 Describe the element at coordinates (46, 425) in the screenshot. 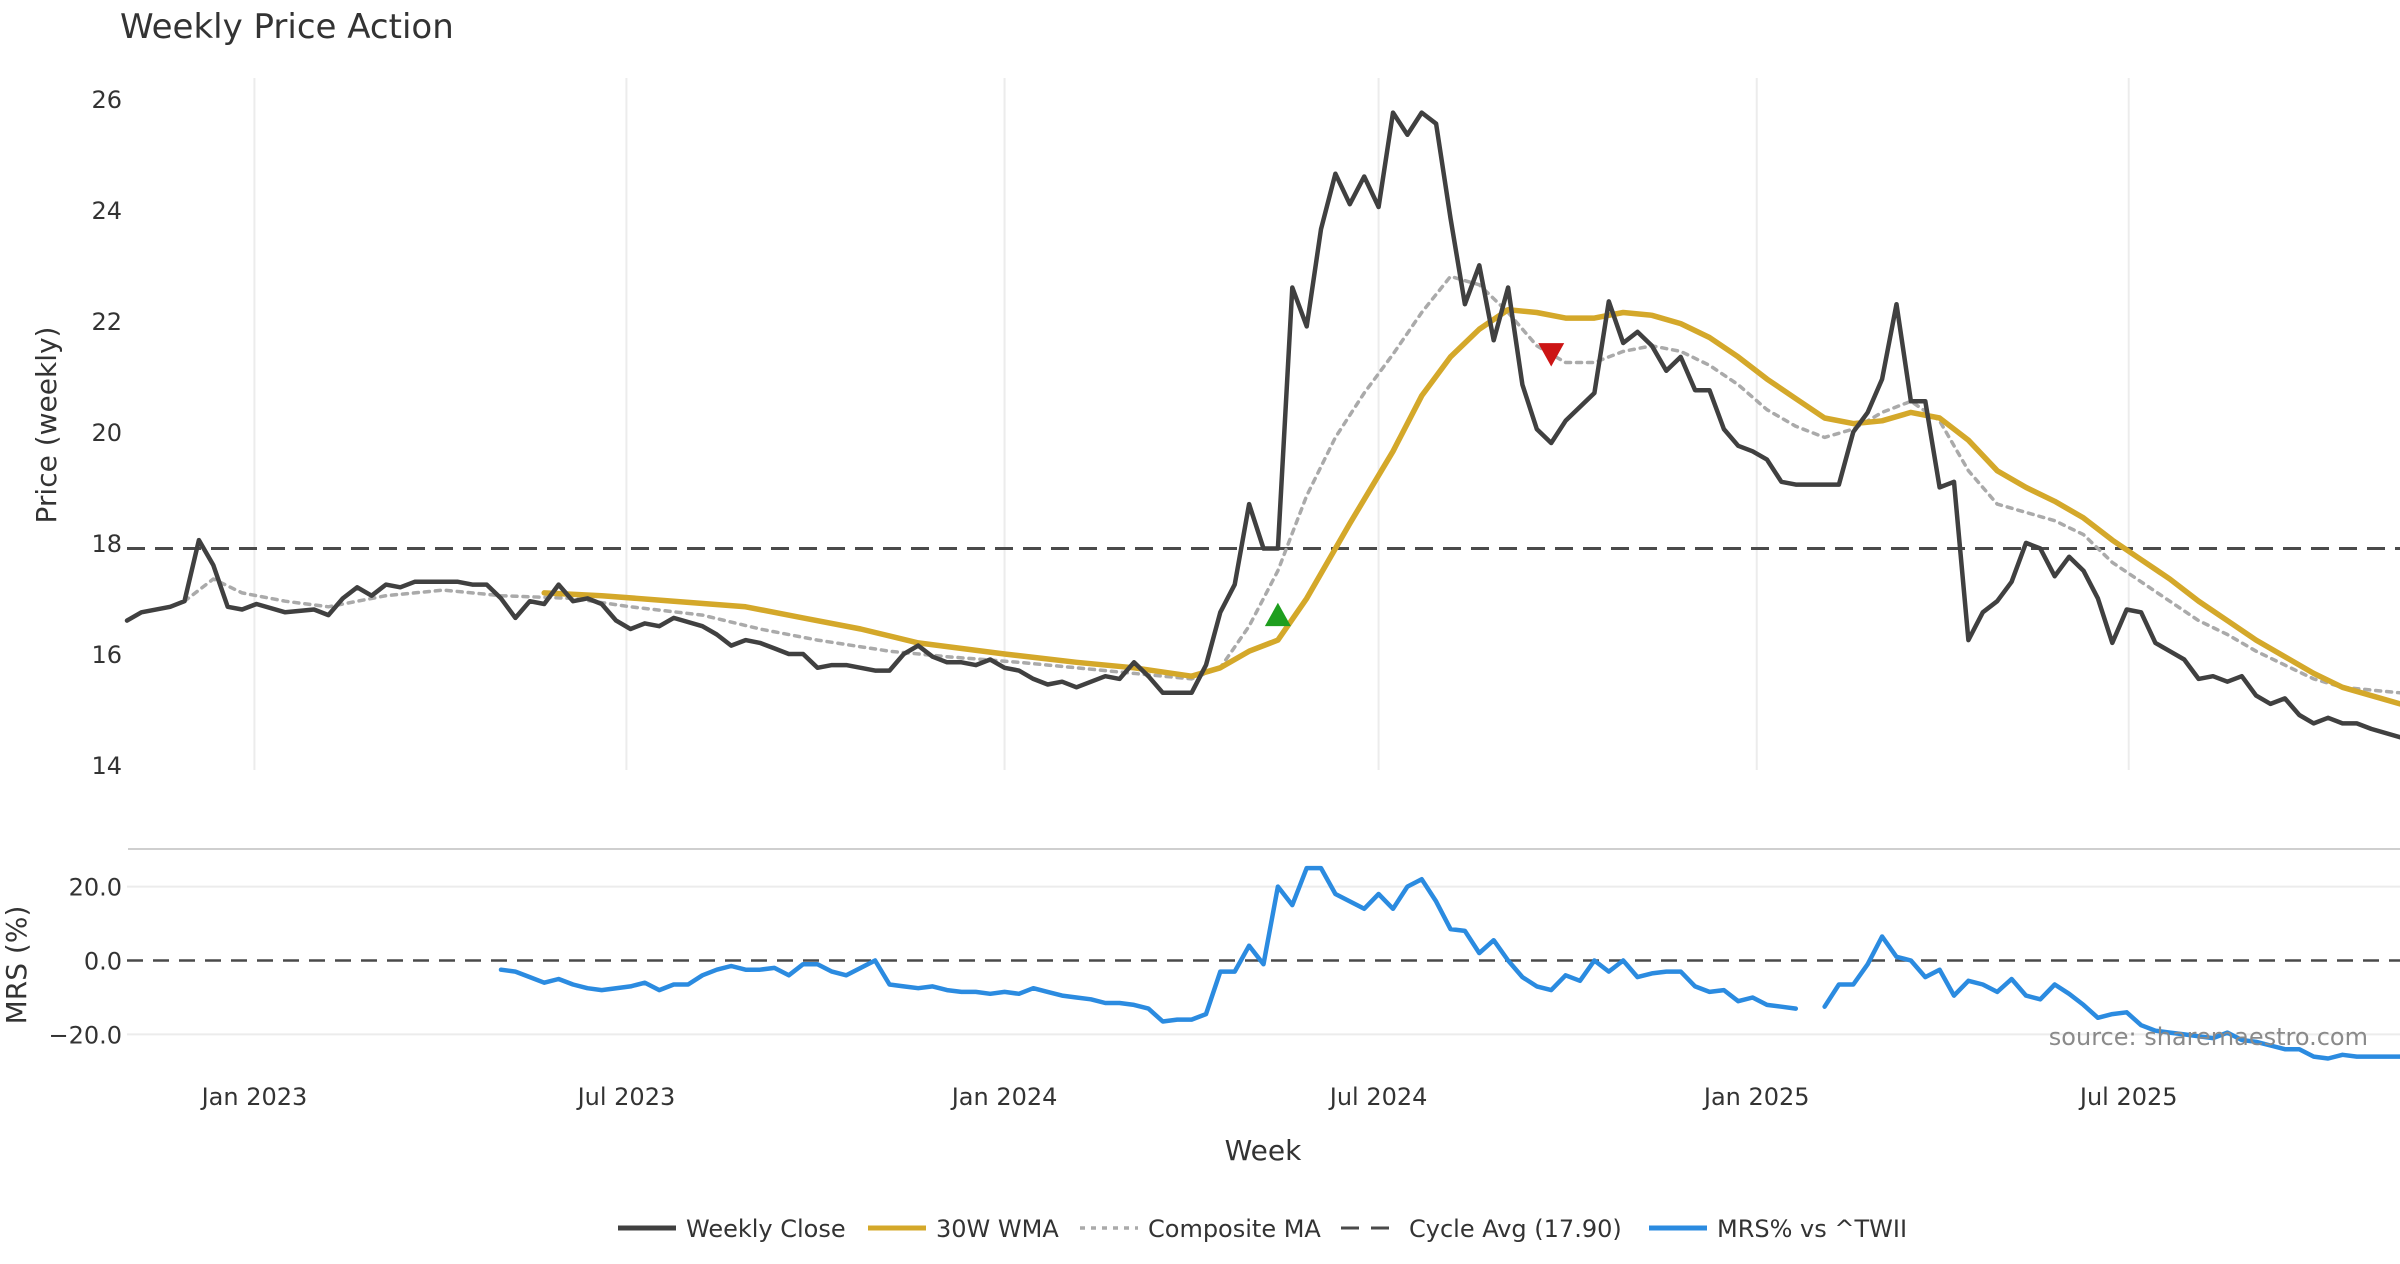

I see `price-y-axis-label: Price (weekly)` at that location.